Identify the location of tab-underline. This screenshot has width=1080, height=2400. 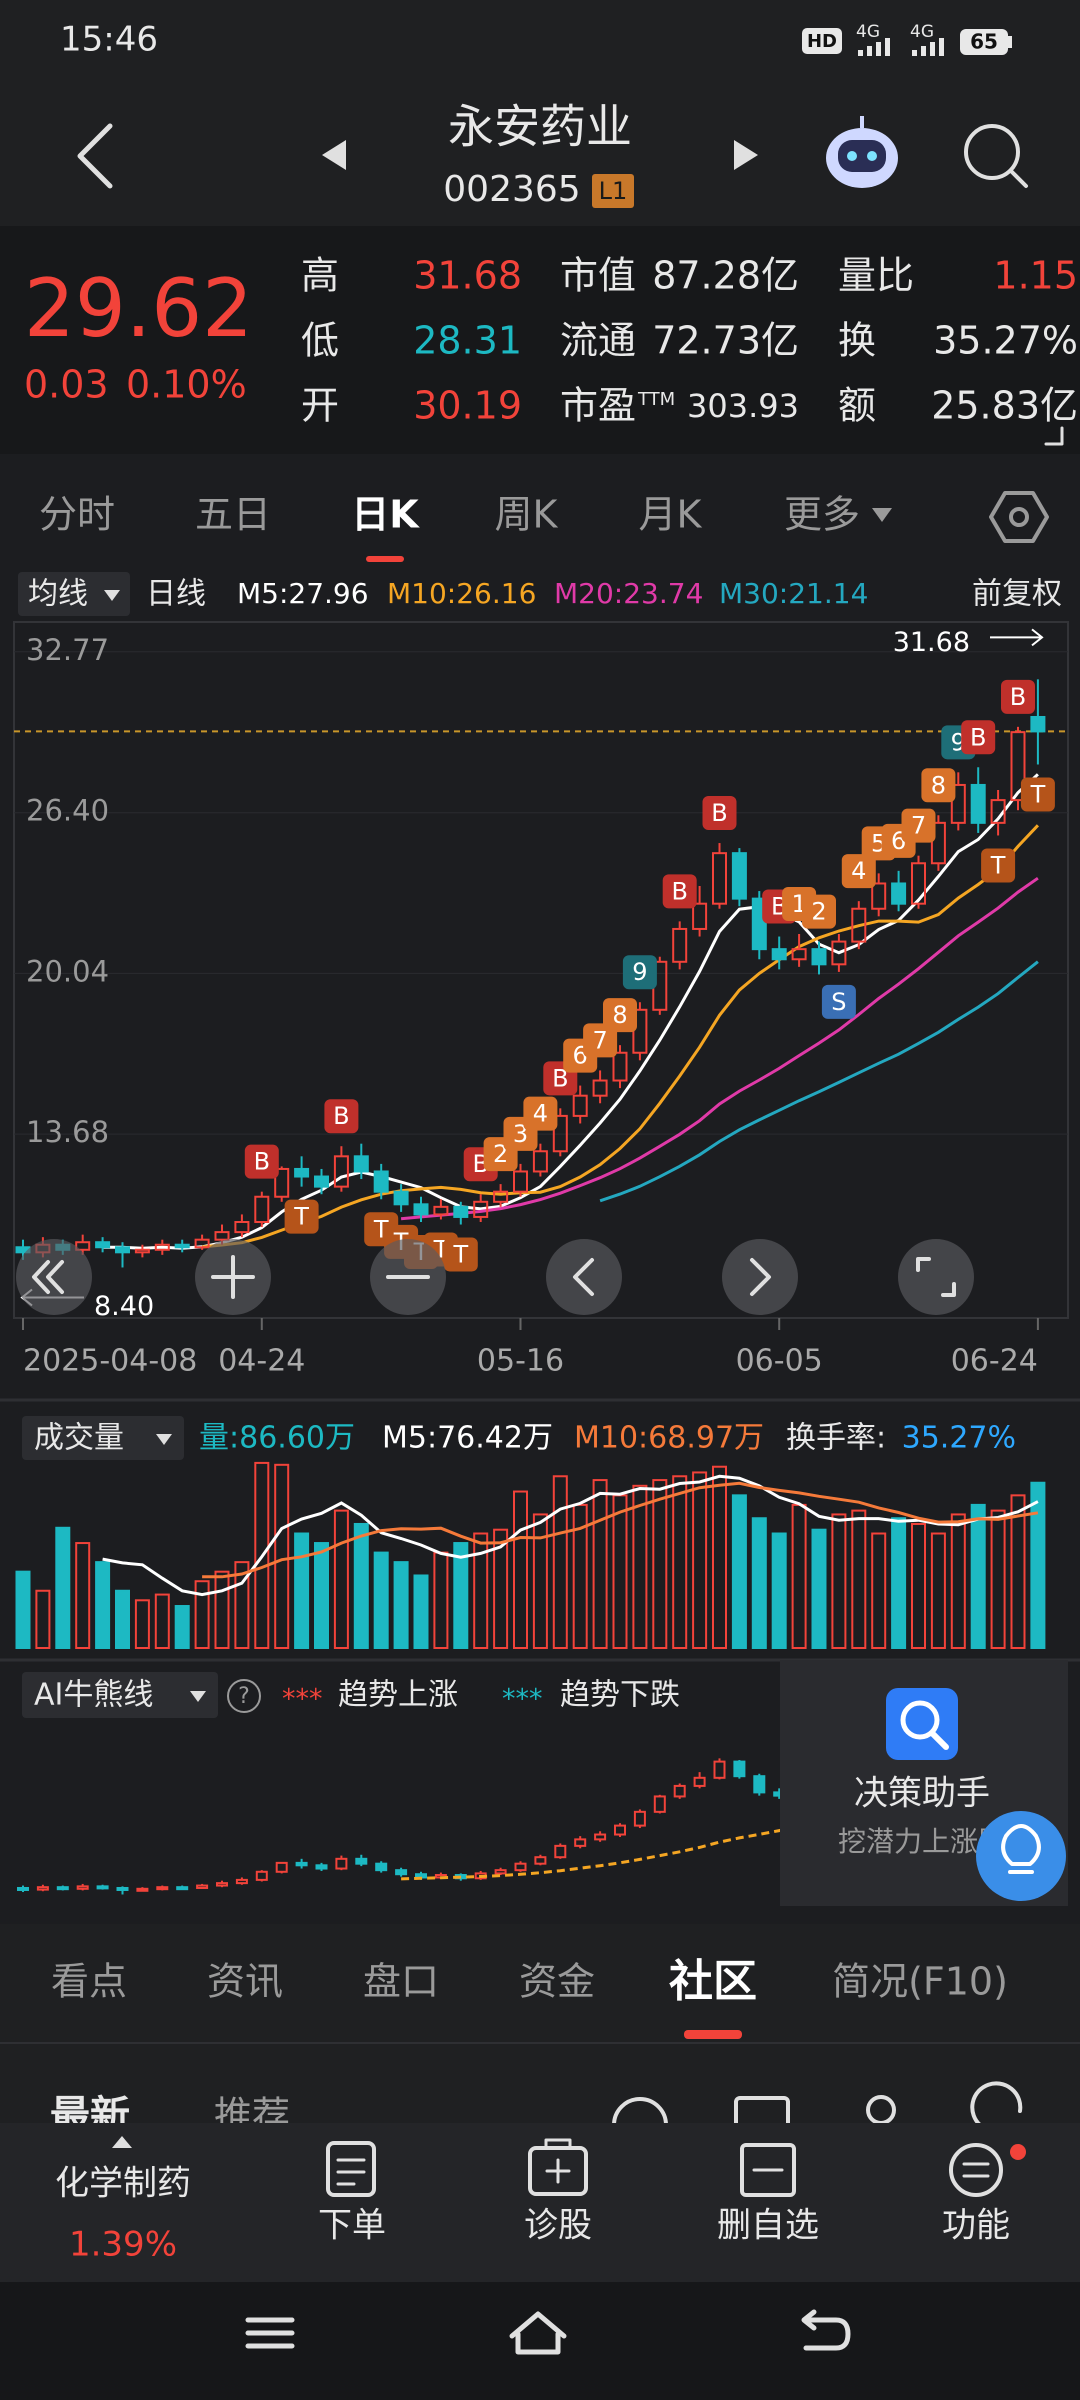
(713, 2034).